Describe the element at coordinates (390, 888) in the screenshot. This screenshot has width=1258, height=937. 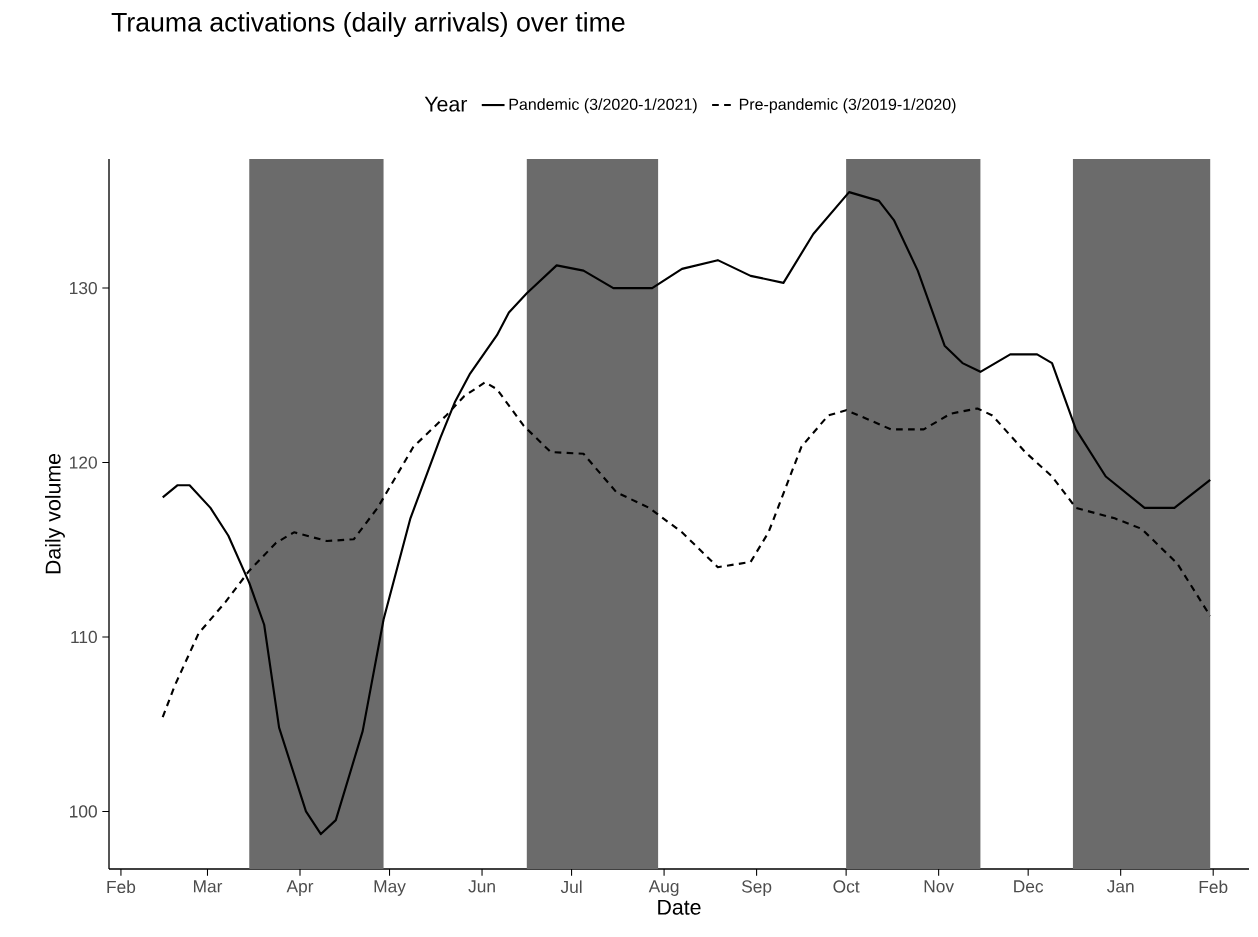
I see `x-tick-label: May` at that location.